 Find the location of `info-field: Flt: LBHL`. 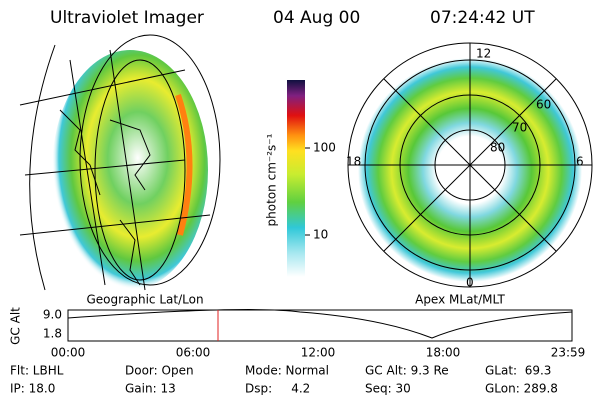

info-field: Flt: LBHL is located at coordinates (37, 371).